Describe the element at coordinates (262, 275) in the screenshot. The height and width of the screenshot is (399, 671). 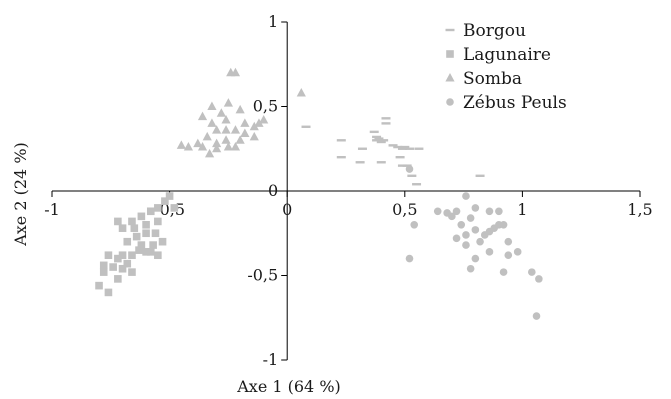
I see `y-tick-label: -0,5` at that location.